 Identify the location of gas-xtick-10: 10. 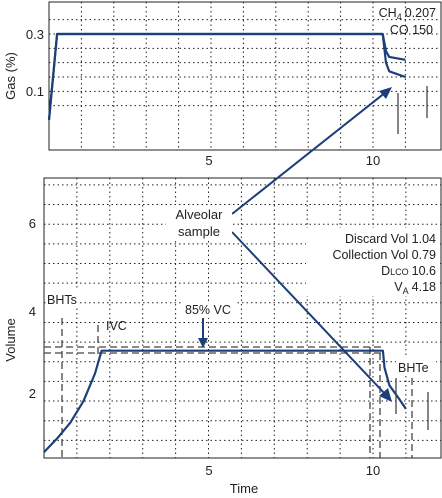
(373, 160).